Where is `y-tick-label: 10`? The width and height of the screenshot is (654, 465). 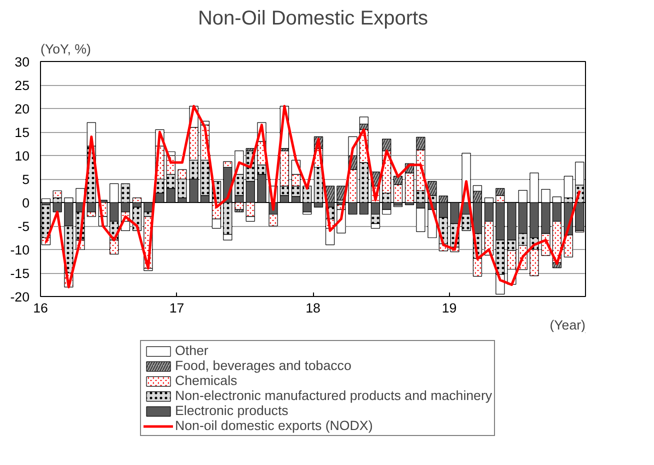
y-tick-label: 10 is located at coordinates (22, 156).